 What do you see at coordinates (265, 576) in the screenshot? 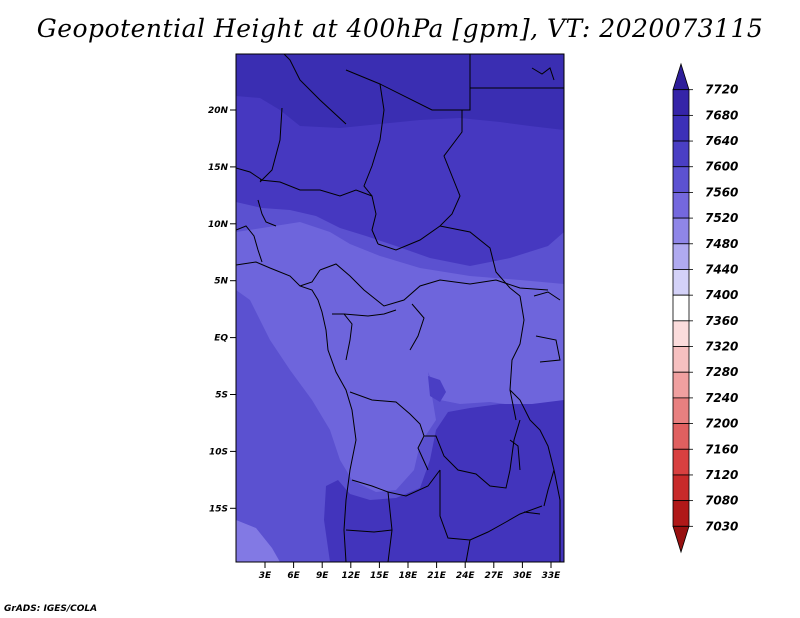
I see `longitude-label: 3E` at bounding box center [265, 576].